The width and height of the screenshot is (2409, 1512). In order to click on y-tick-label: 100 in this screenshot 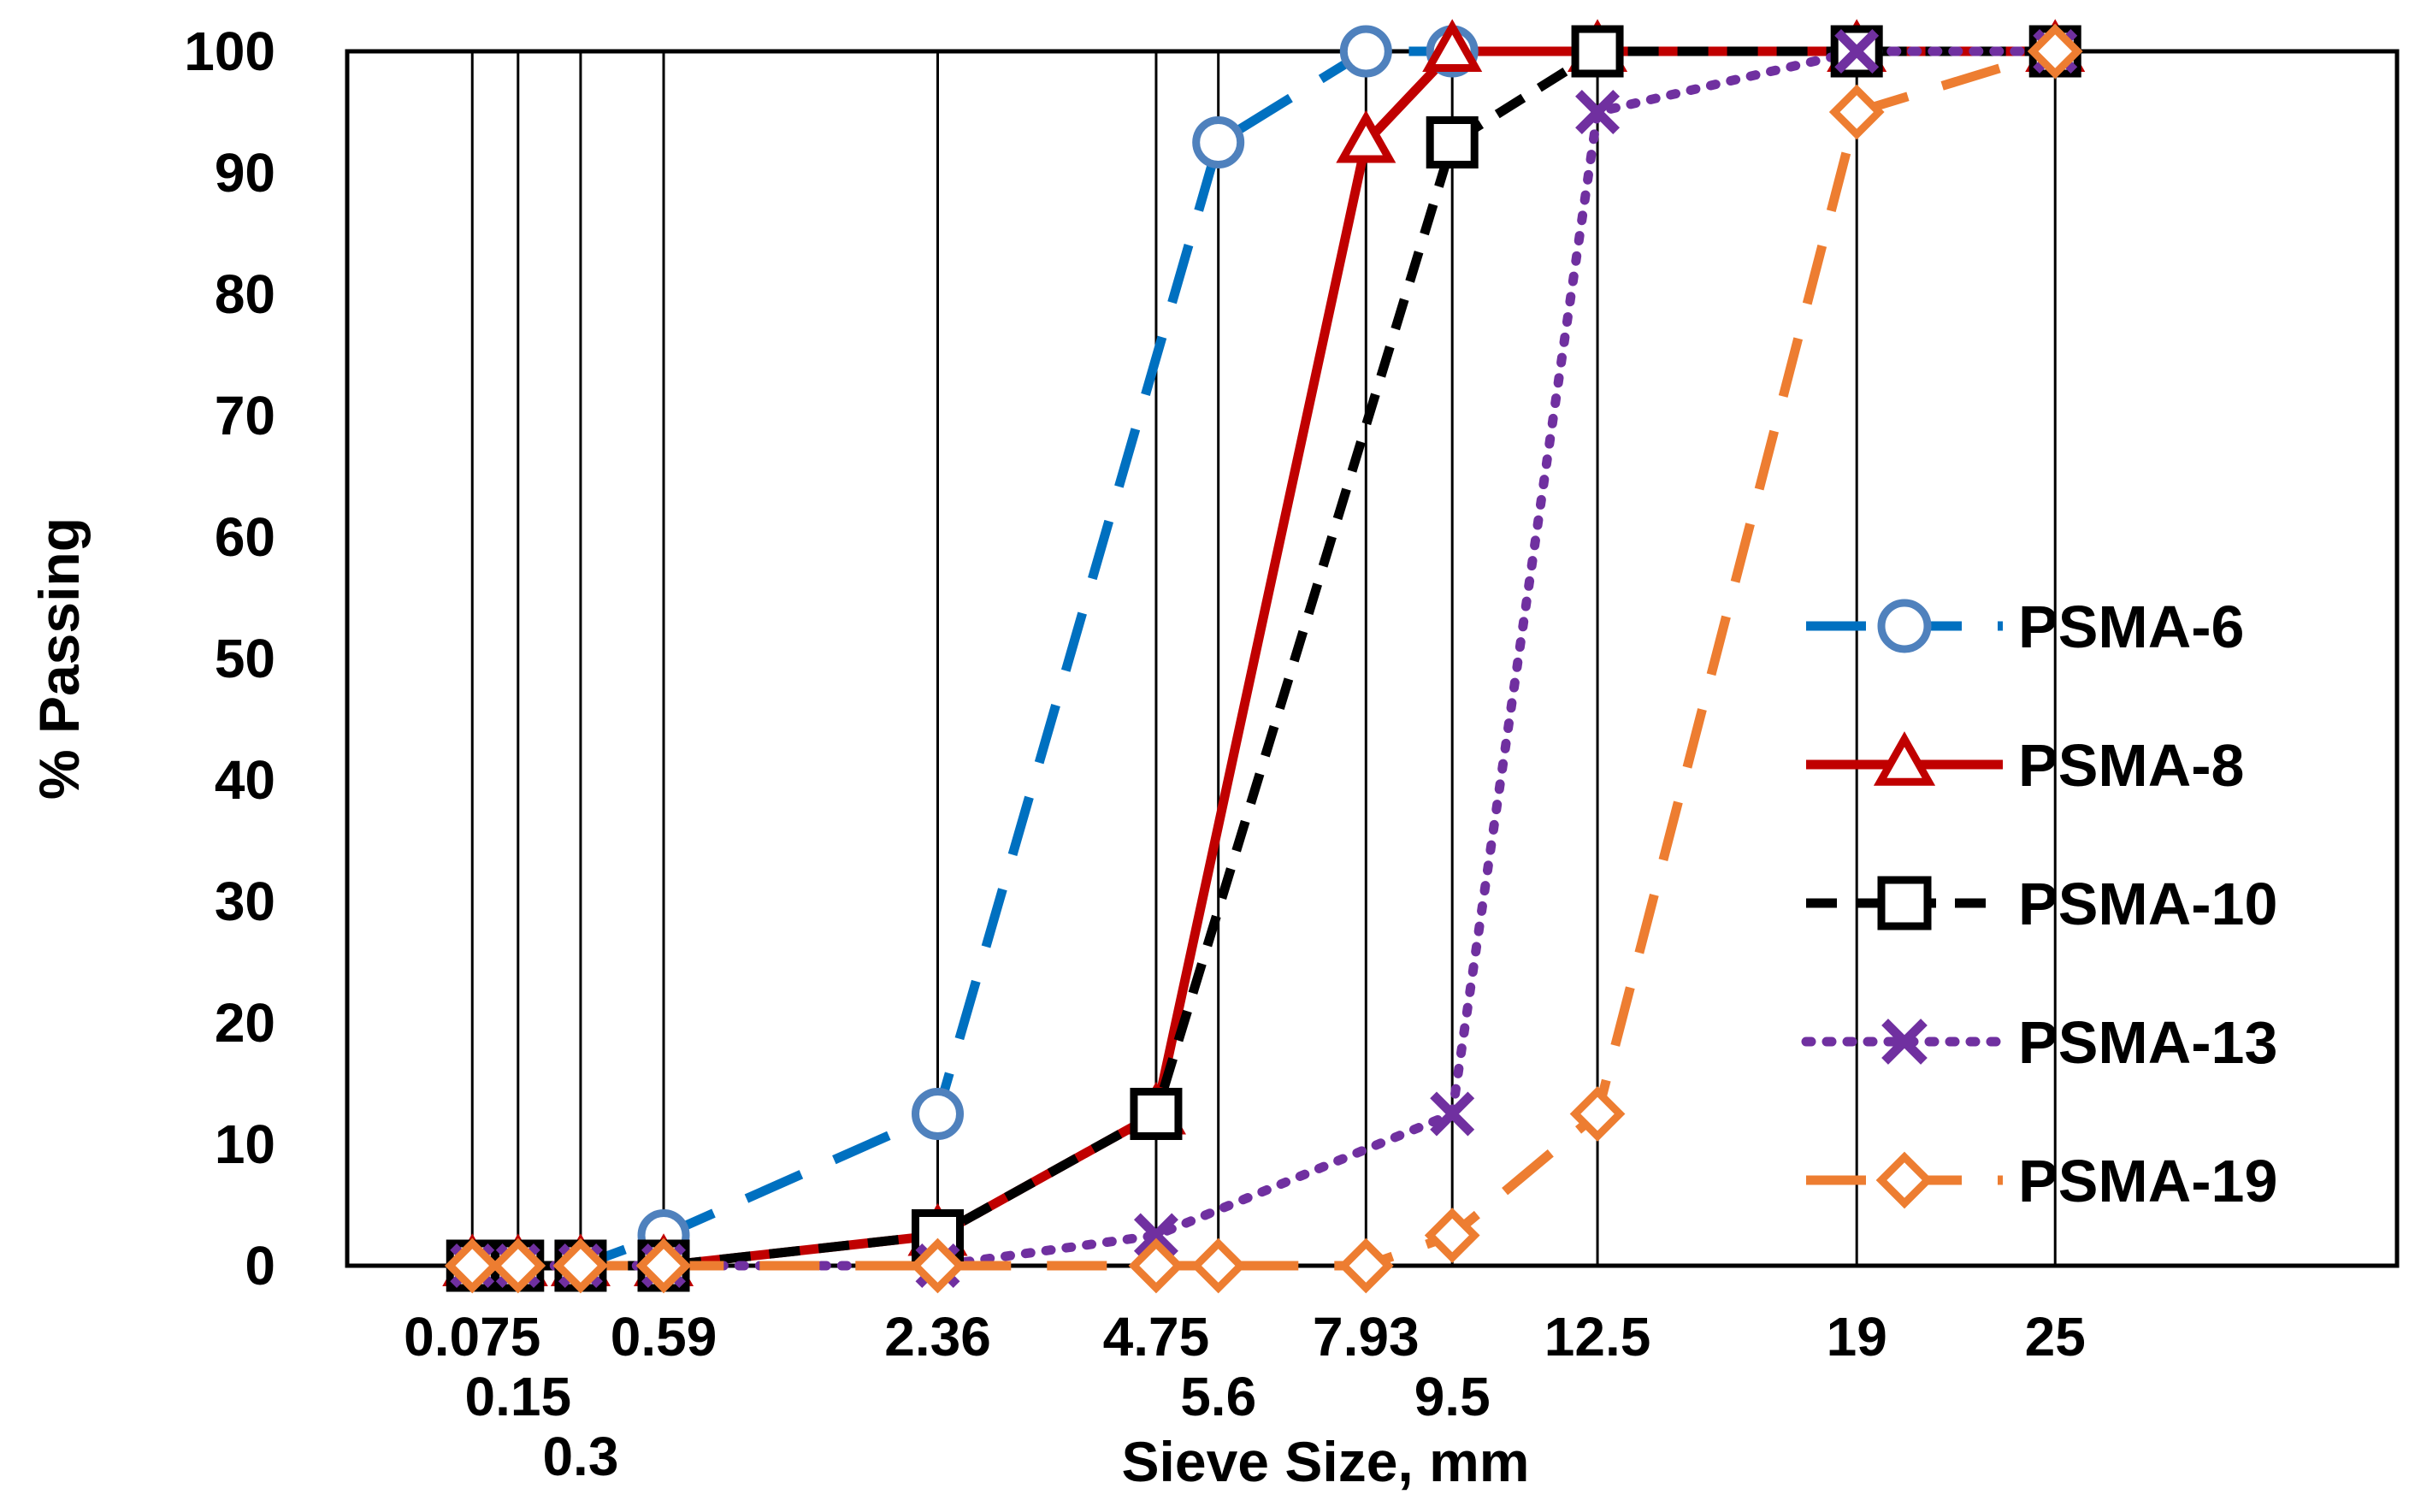, I will do `click(229, 51)`.